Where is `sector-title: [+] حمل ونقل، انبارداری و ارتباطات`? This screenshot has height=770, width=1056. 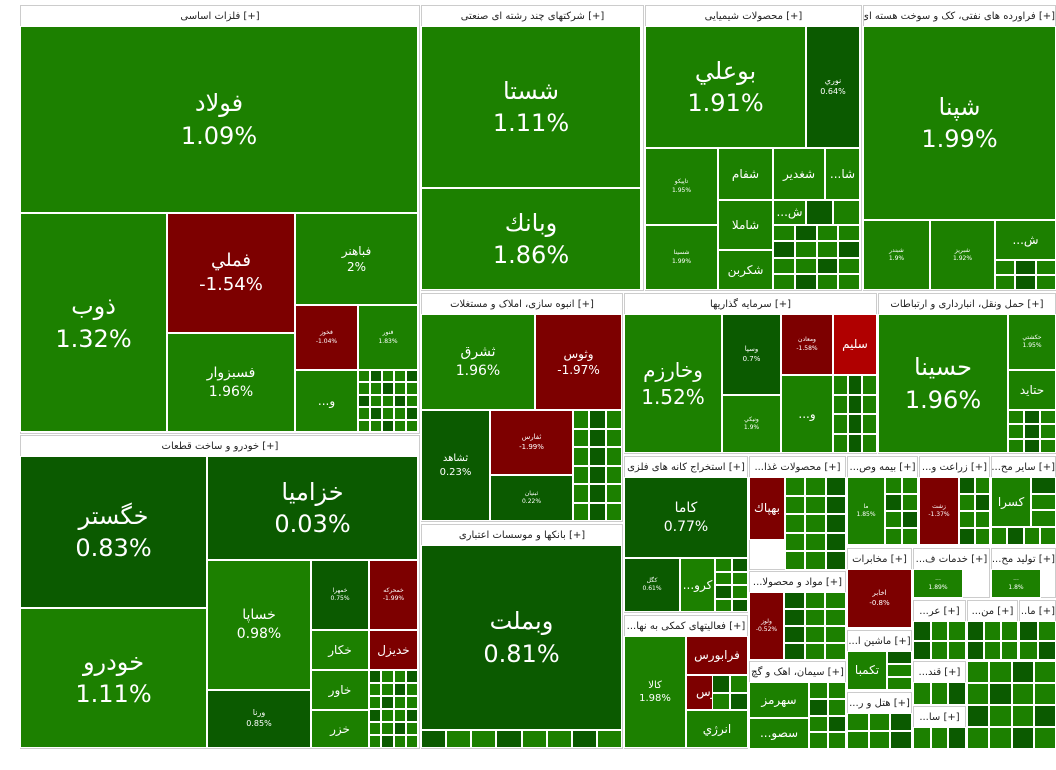
sector-title: [+] حمل ونقل، انبارداری و ارتباطات is located at coordinates (967, 304).